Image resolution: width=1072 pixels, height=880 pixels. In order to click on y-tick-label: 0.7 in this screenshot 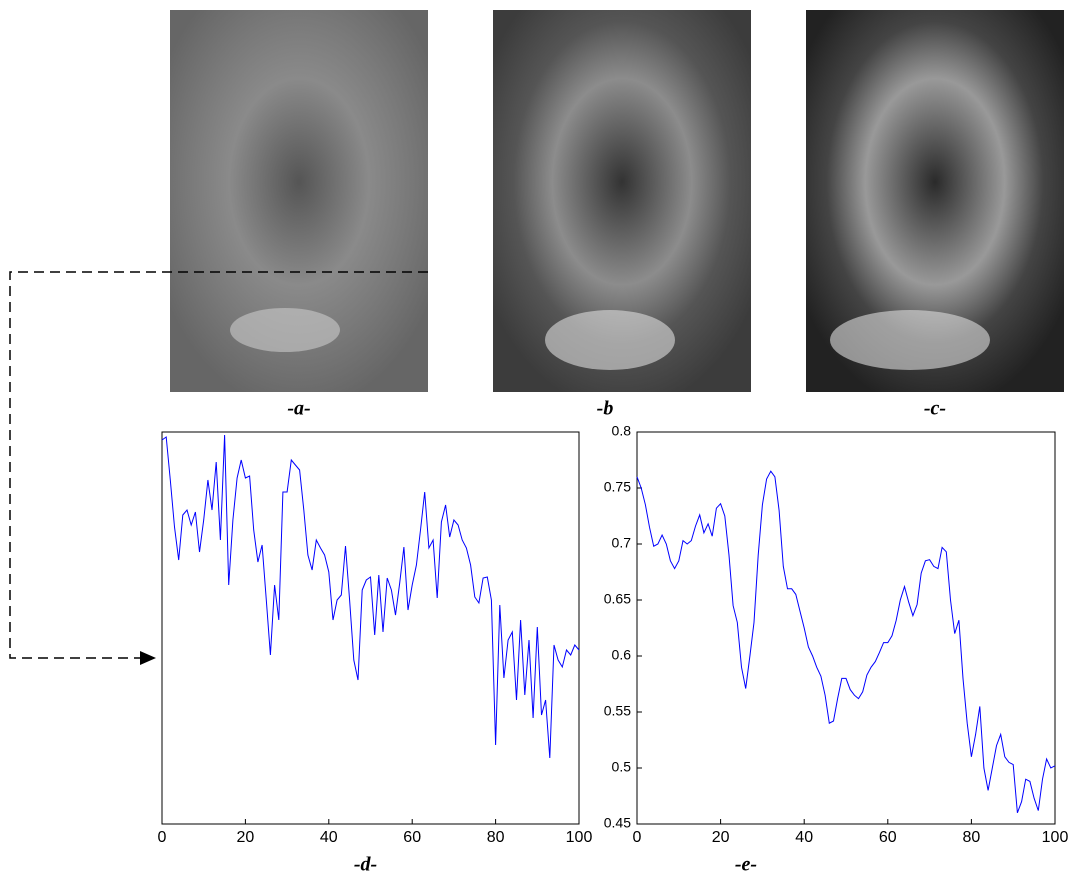, I will do `click(622, 543)`.